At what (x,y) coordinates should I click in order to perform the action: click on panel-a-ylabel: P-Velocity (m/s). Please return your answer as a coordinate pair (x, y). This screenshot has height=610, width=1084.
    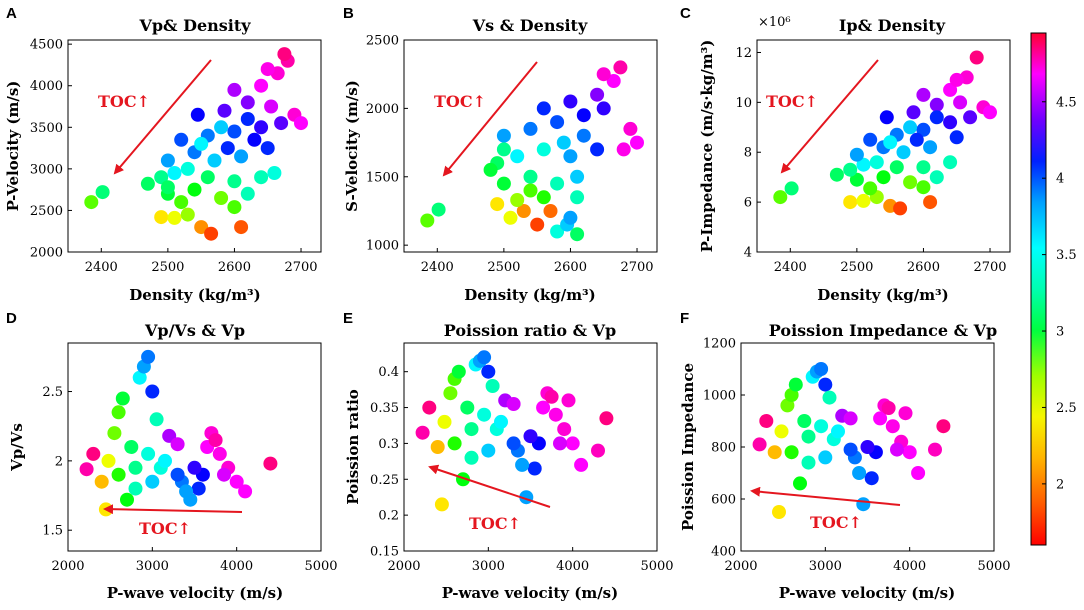
    Looking at the image, I should click on (13, 146).